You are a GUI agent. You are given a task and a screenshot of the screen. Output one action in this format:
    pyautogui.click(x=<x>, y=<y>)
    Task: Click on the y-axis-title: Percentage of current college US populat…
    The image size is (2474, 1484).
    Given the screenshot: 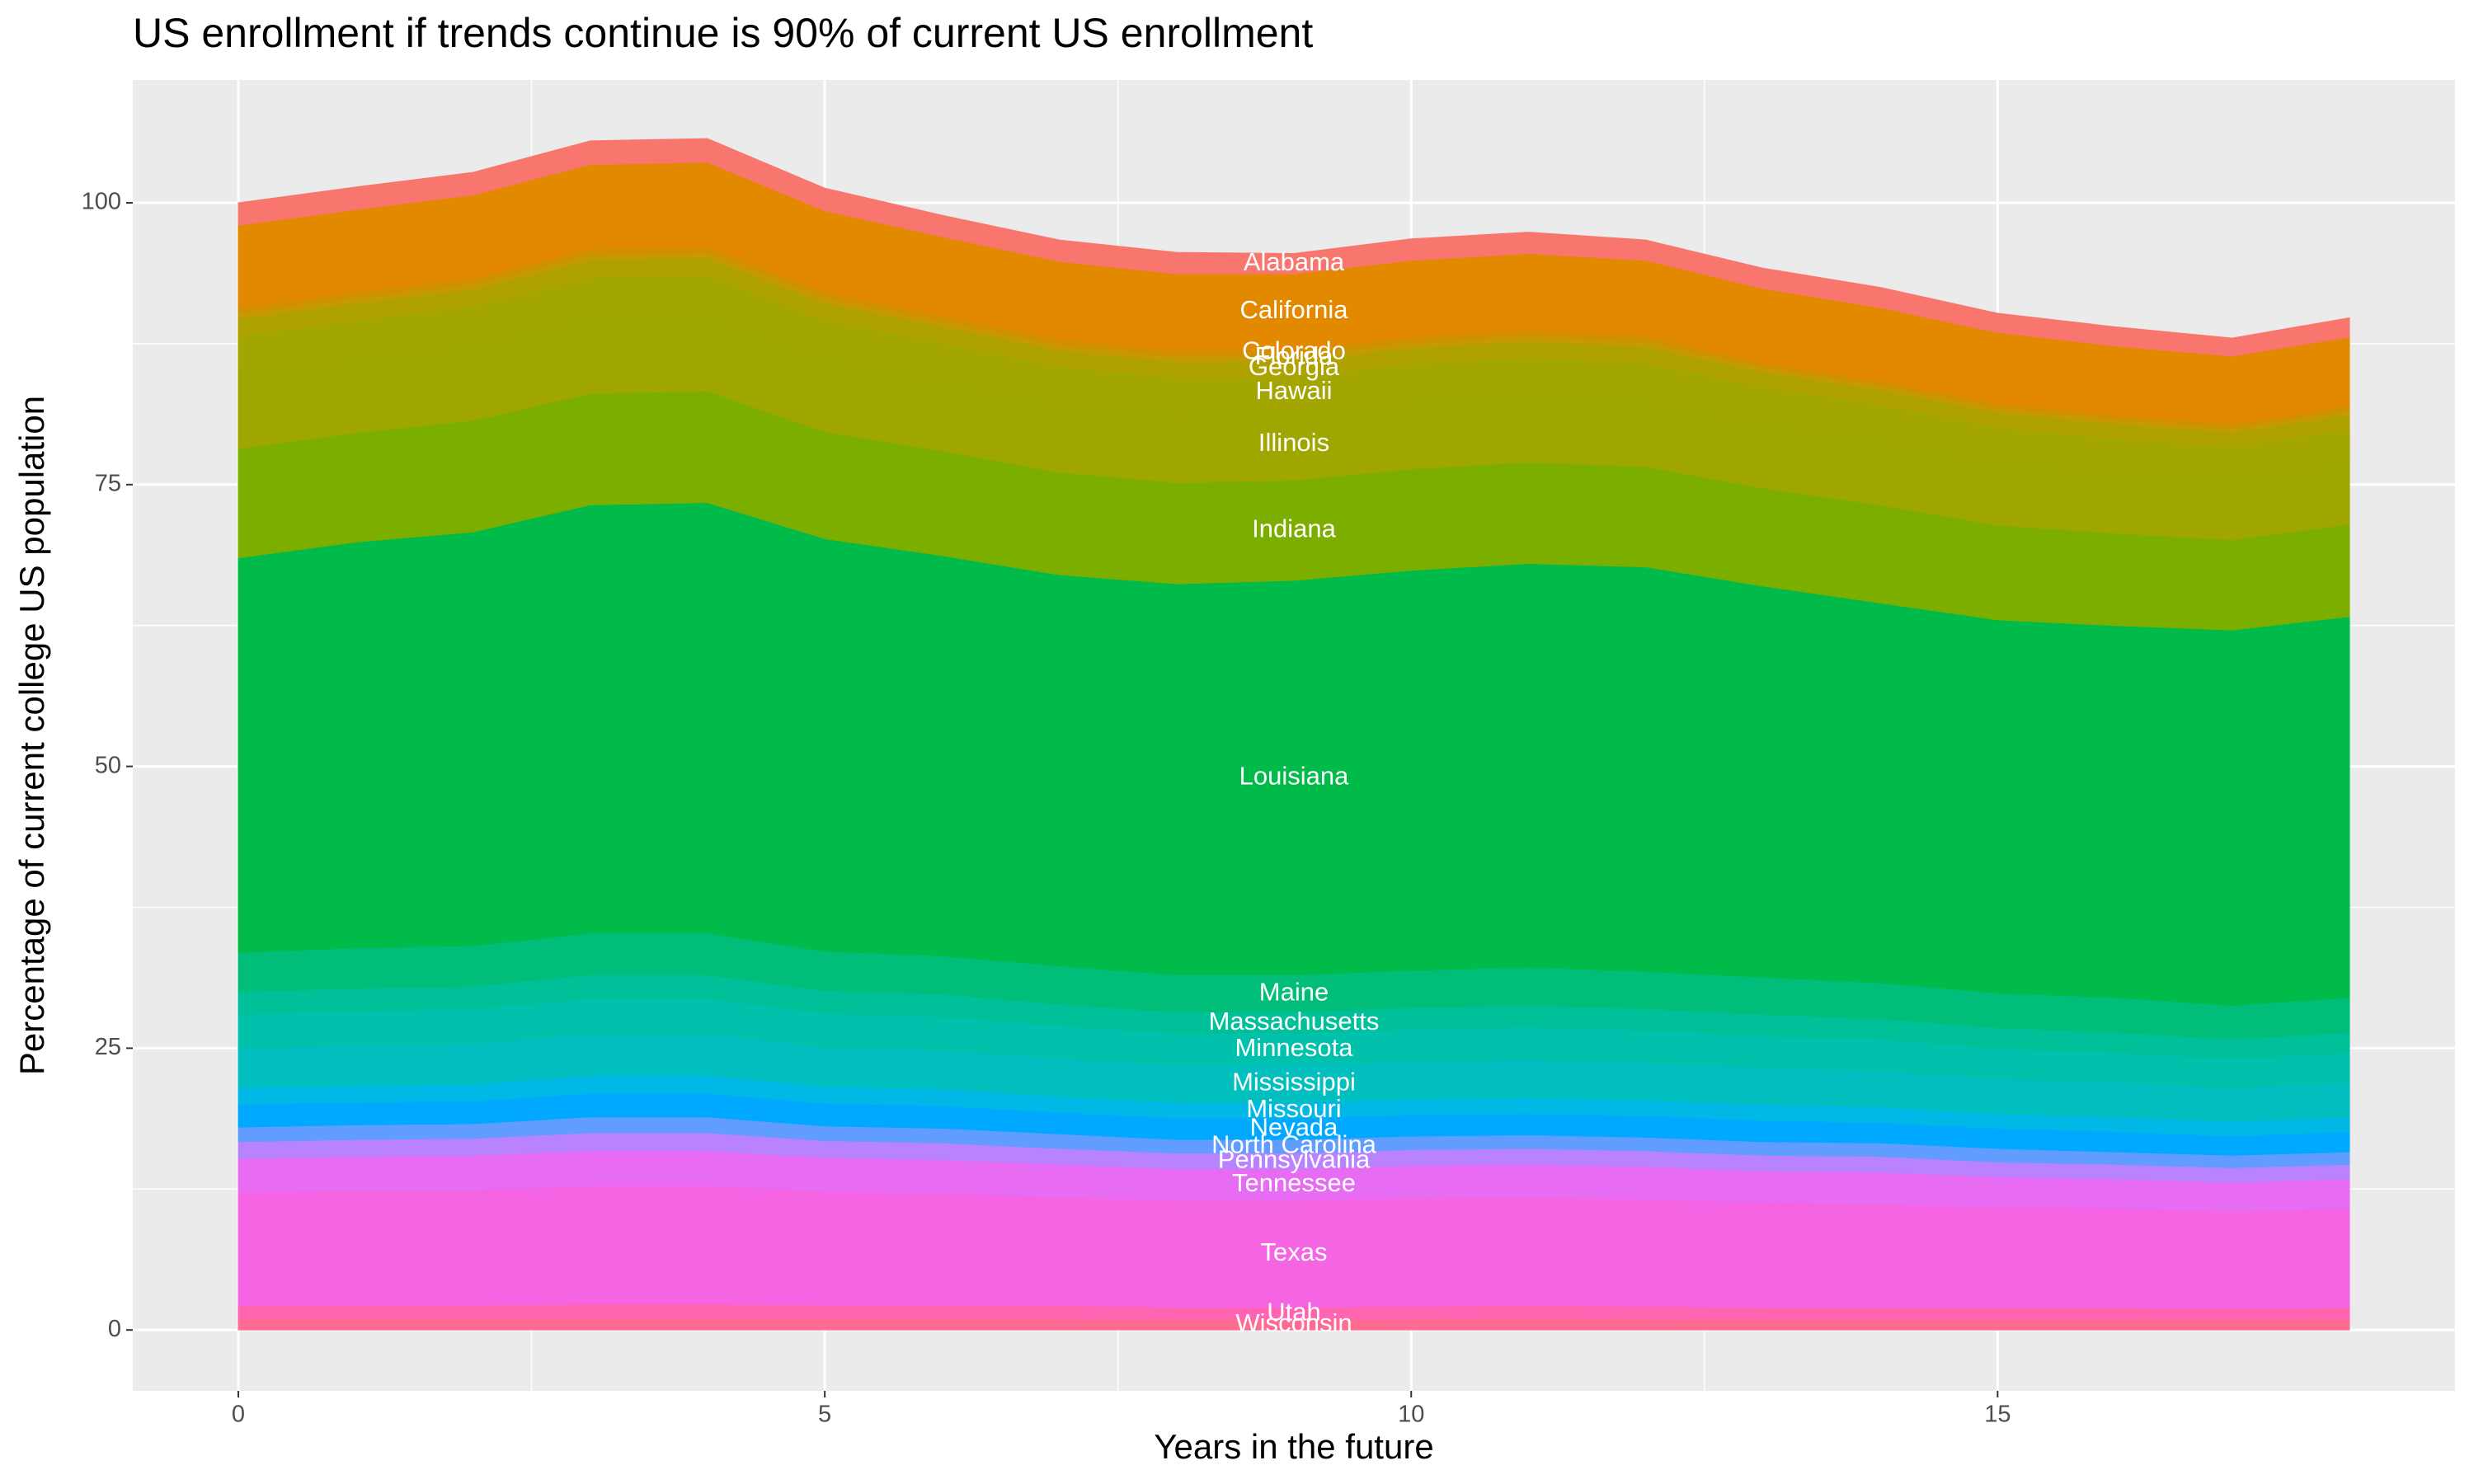 What is the action you would take?
    pyautogui.click(x=31, y=735)
    